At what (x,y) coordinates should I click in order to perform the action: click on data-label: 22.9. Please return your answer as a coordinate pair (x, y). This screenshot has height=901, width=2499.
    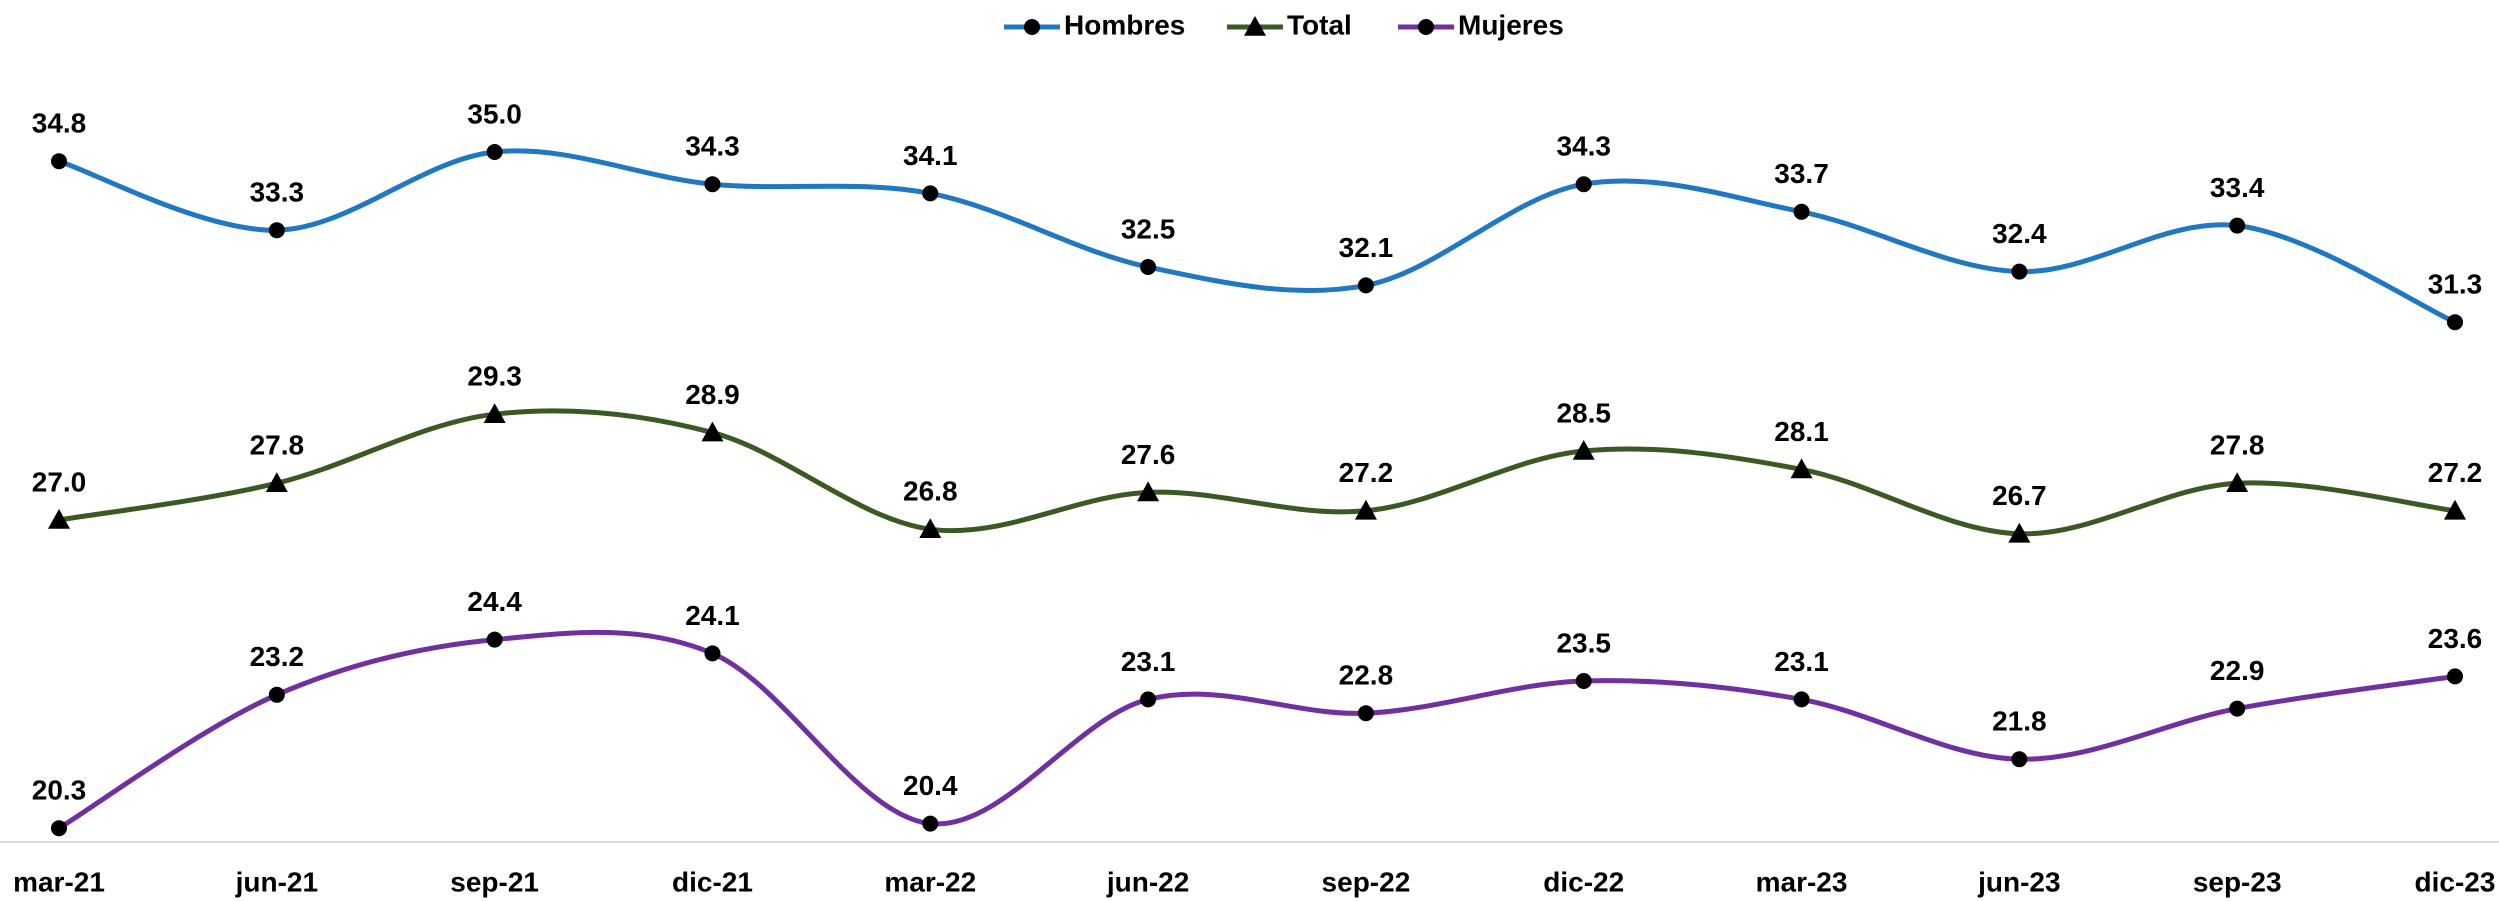
    Looking at the image, I should click on (2237, 670).